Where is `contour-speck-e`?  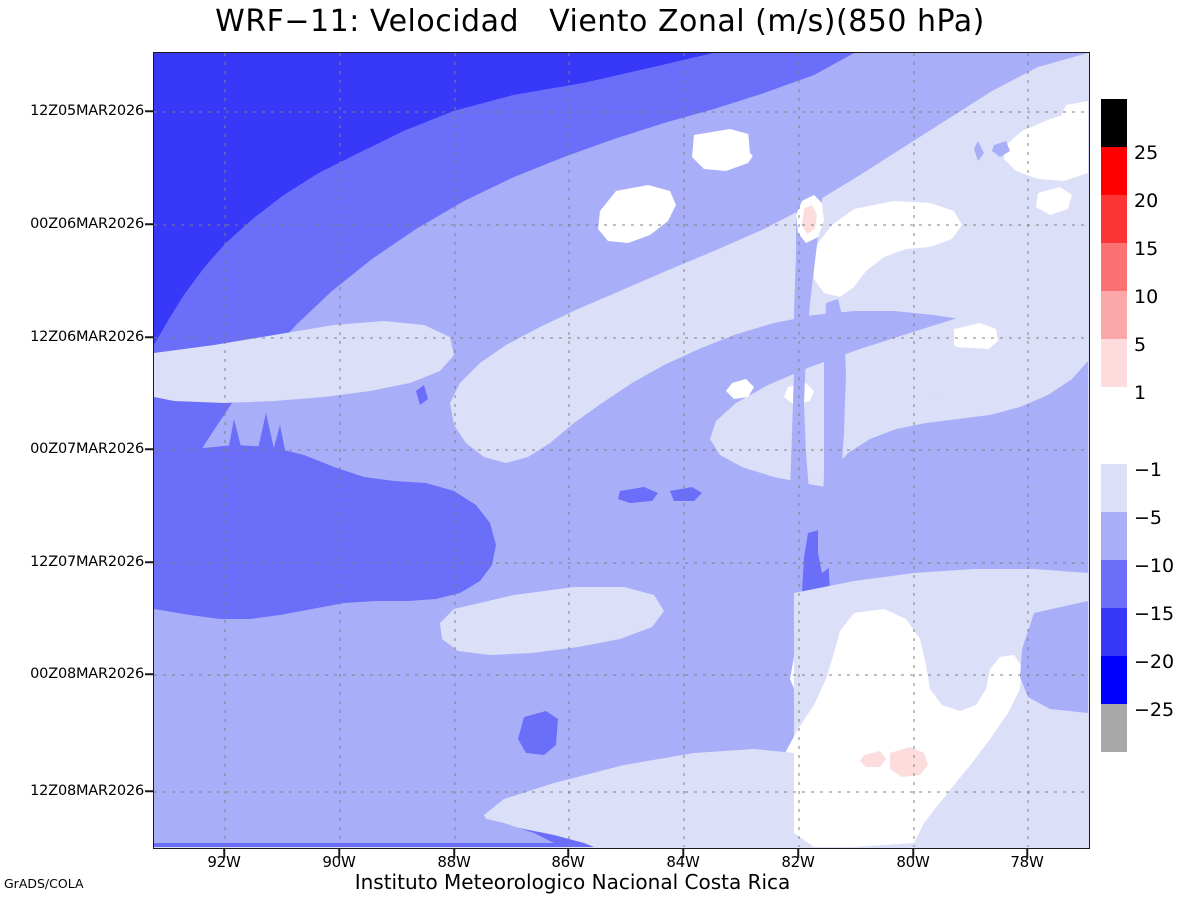
contour-speck-e is located at coordinates (1001, 149).